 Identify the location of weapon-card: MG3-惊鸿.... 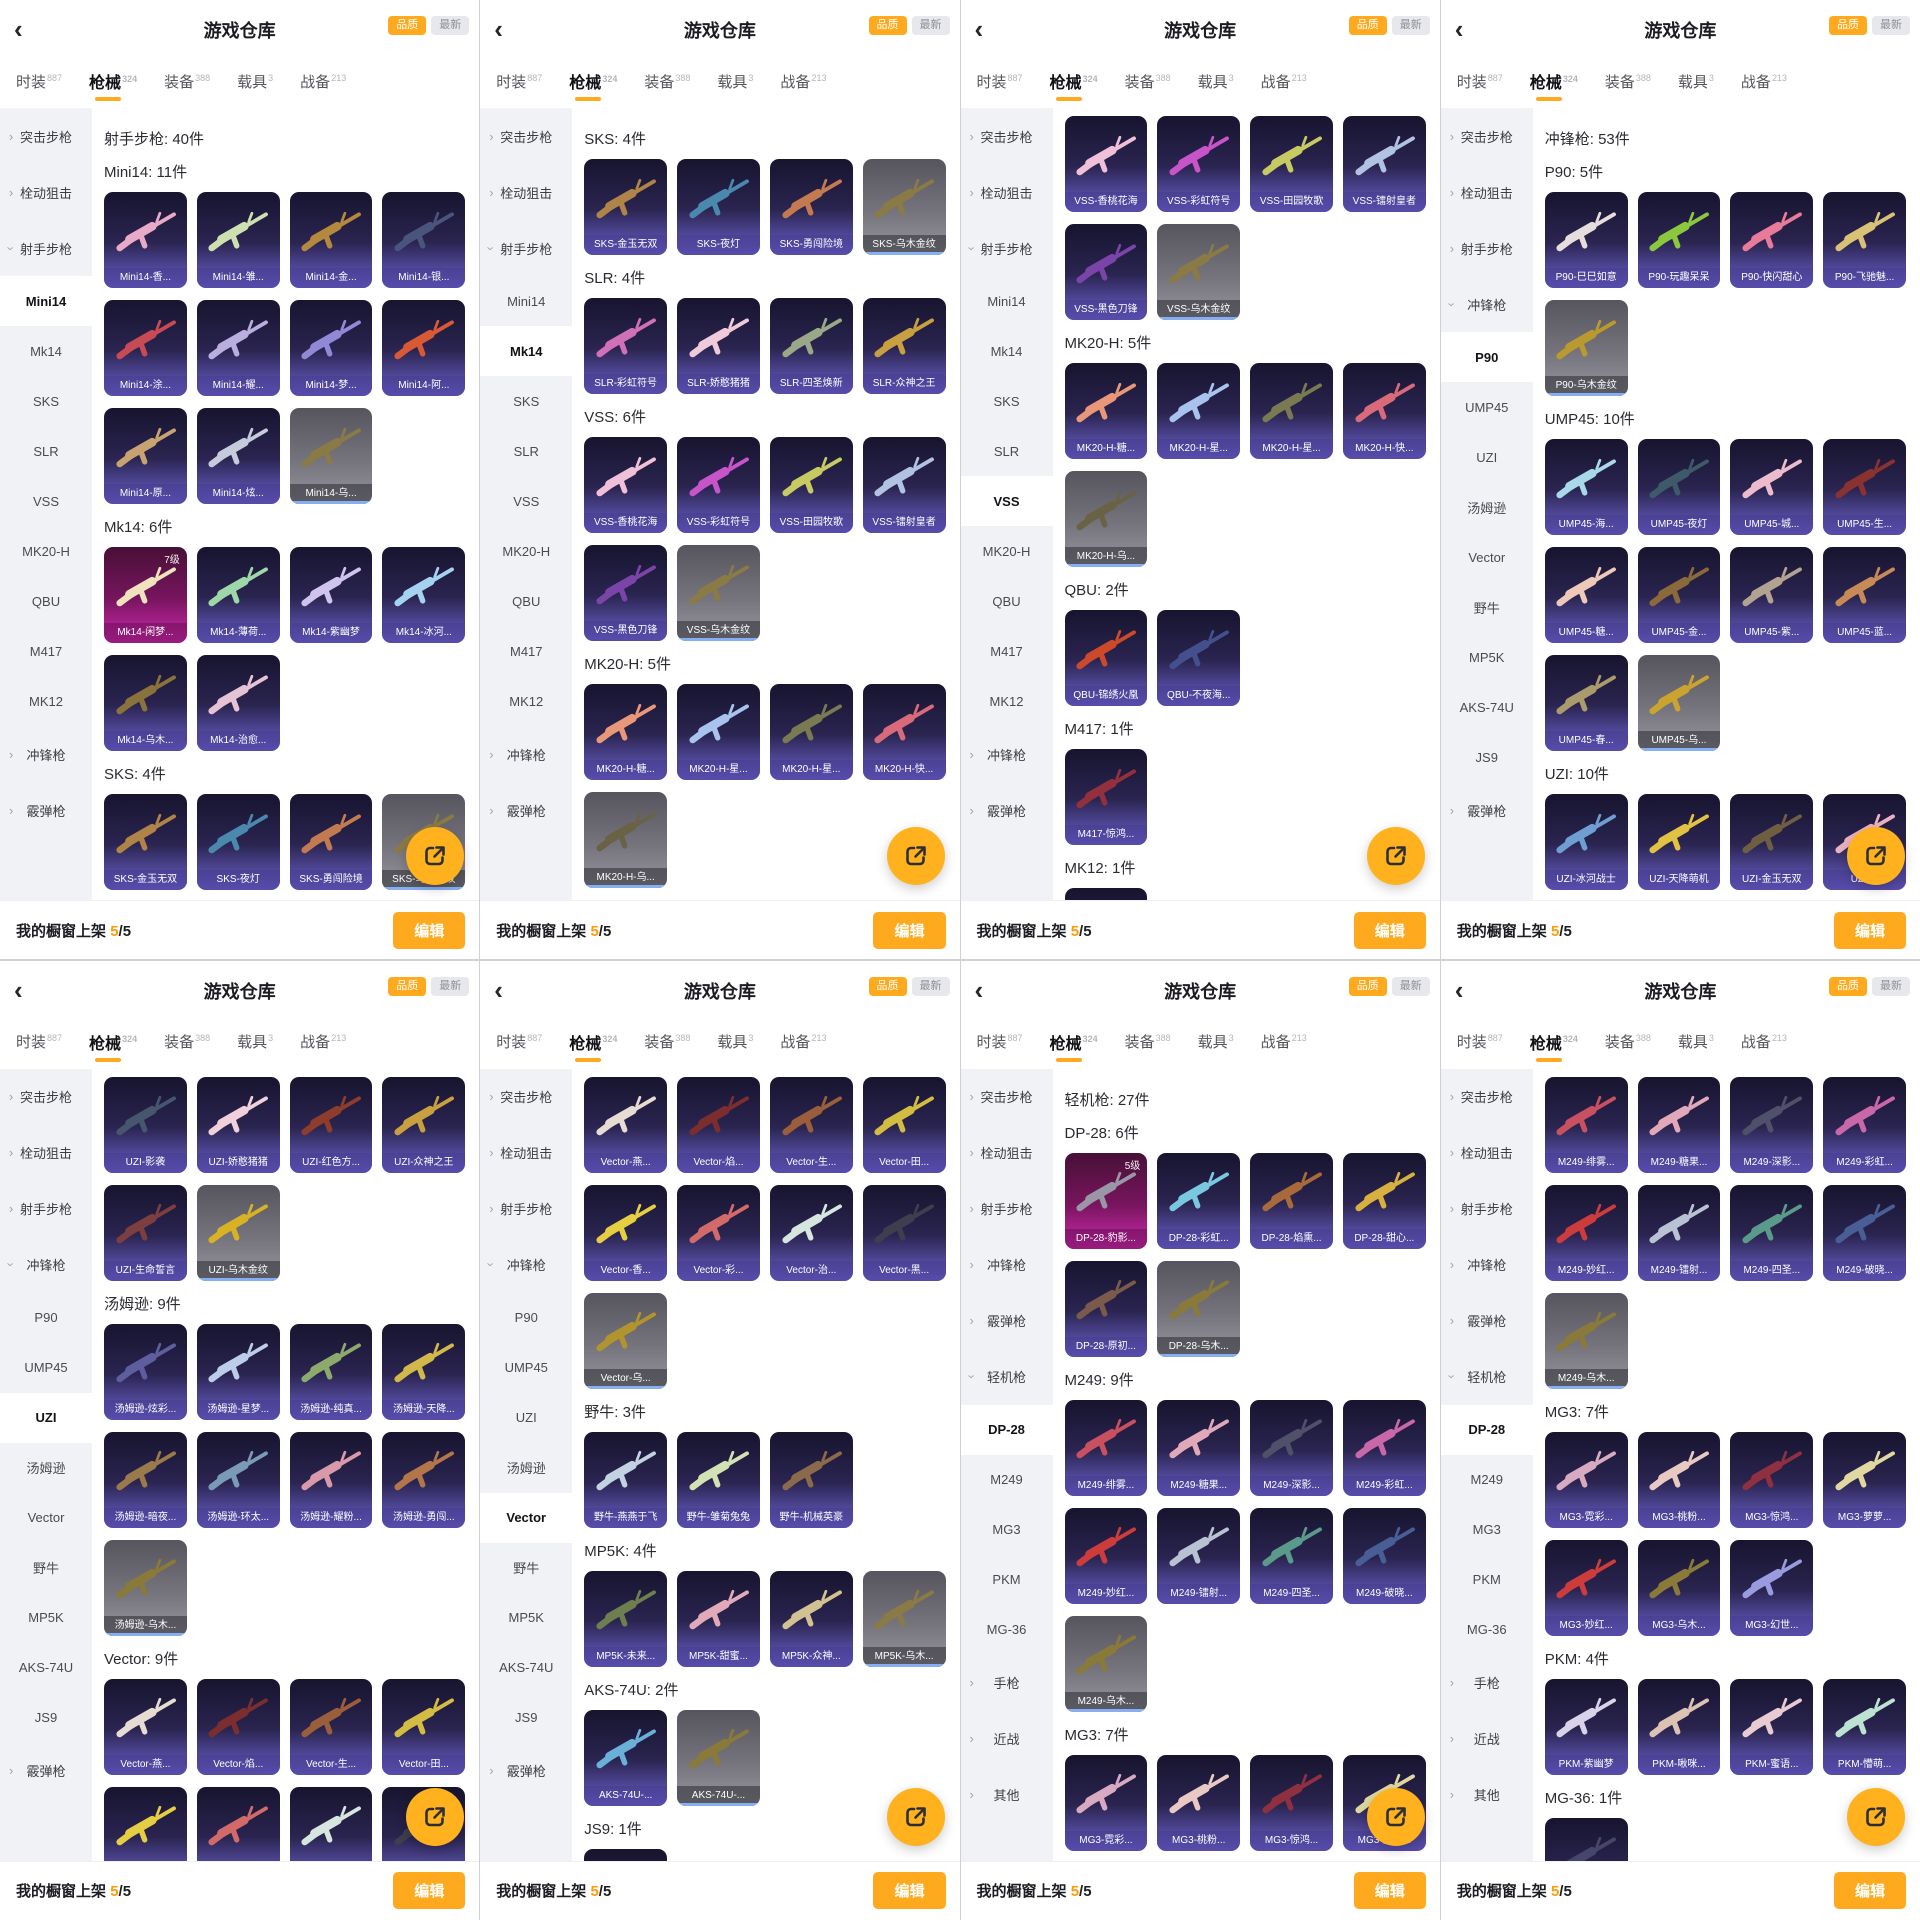
(1772, 1479).